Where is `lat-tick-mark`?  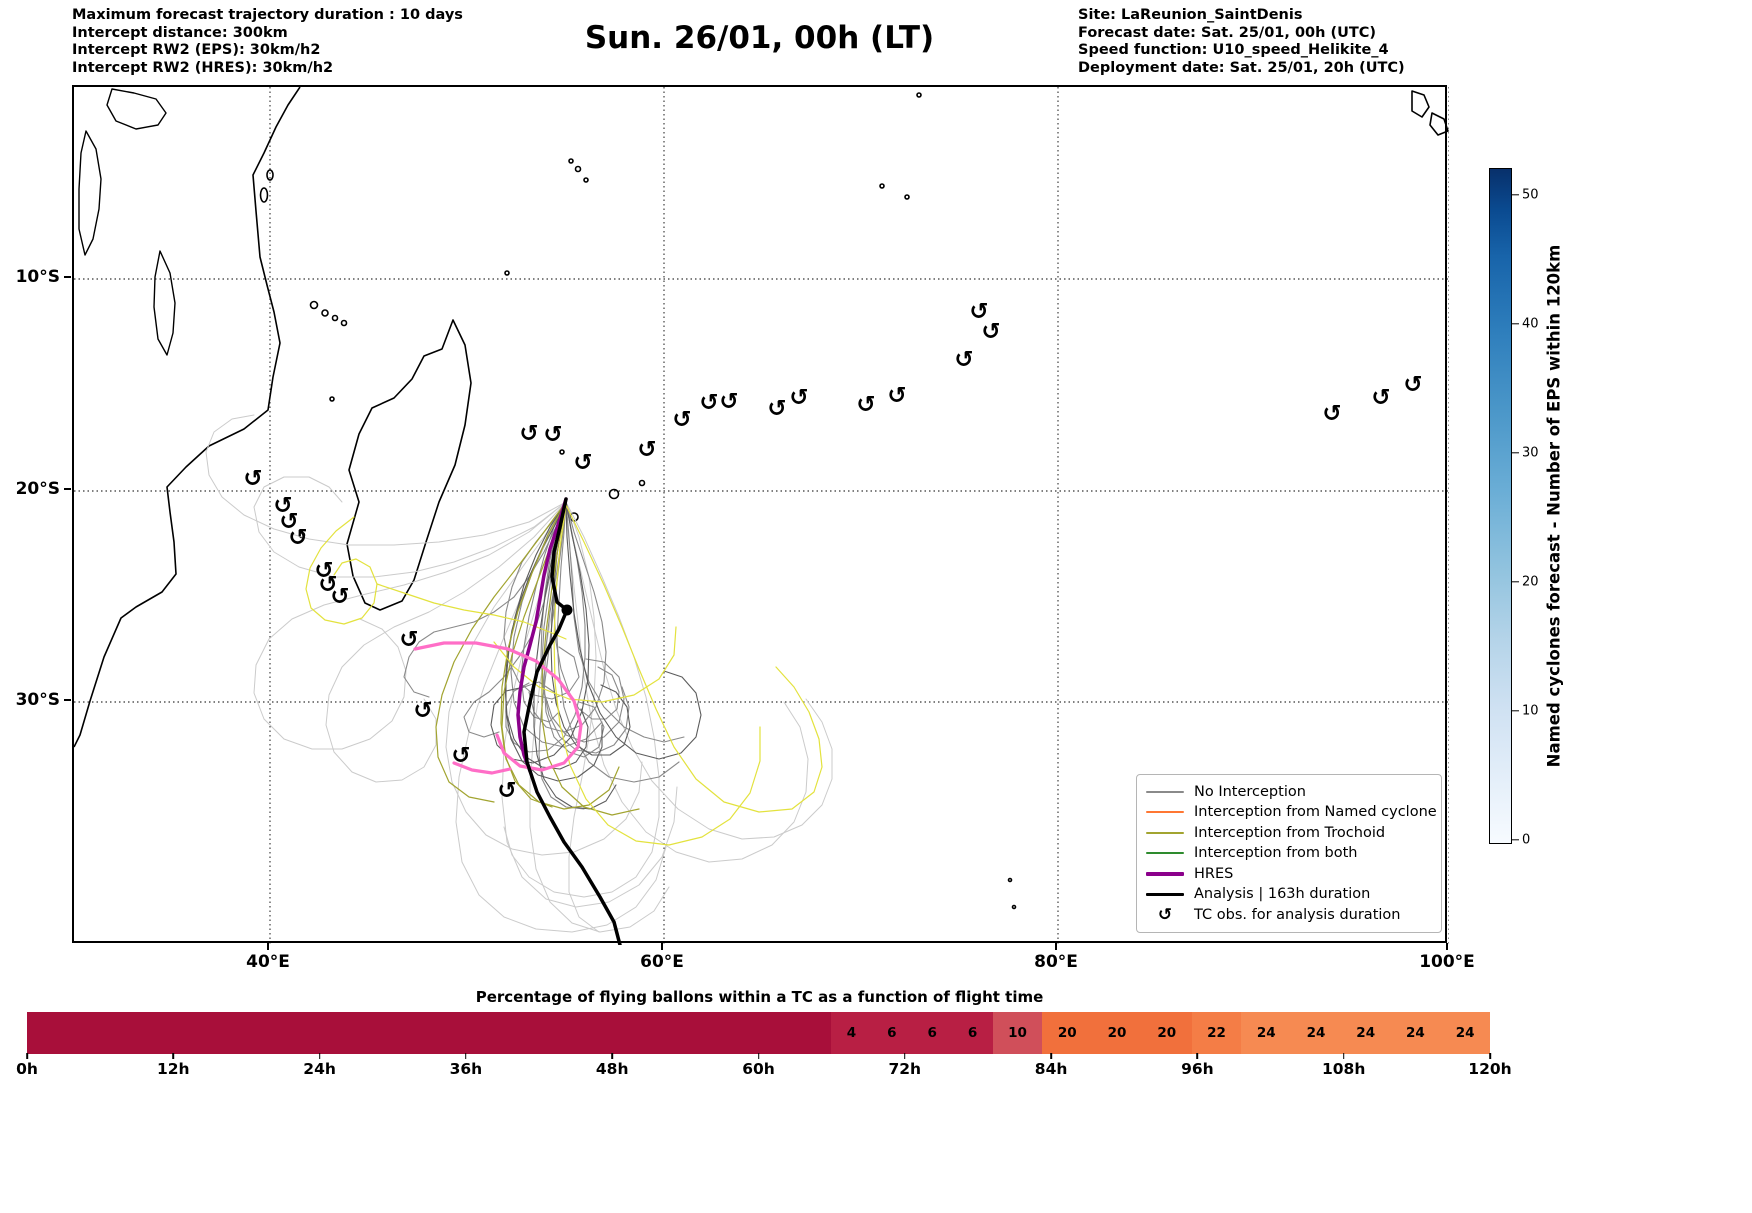
lat-tick-mark is located at coordinates (67, 489).